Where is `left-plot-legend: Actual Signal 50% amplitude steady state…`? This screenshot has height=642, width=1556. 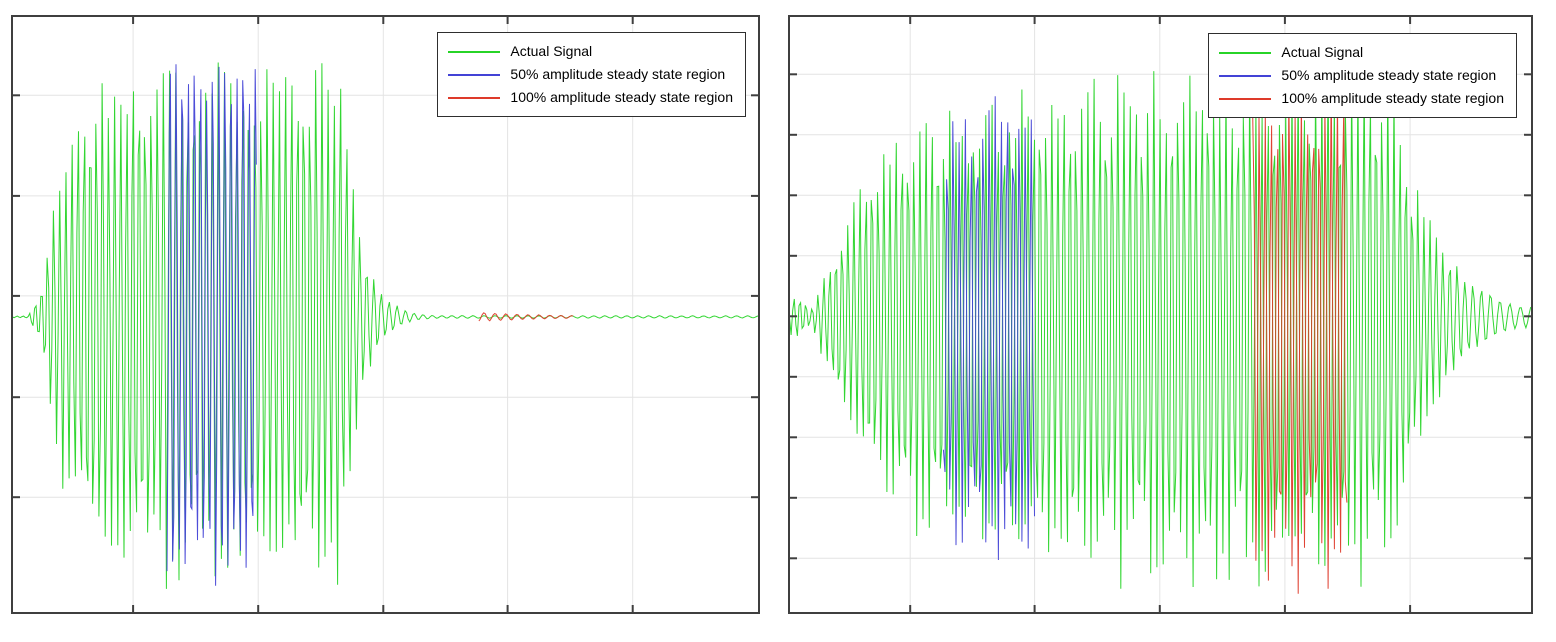 left-plot-legend: Actual Signal 50% amplitude steady state… is located at coordinates (591, 74).